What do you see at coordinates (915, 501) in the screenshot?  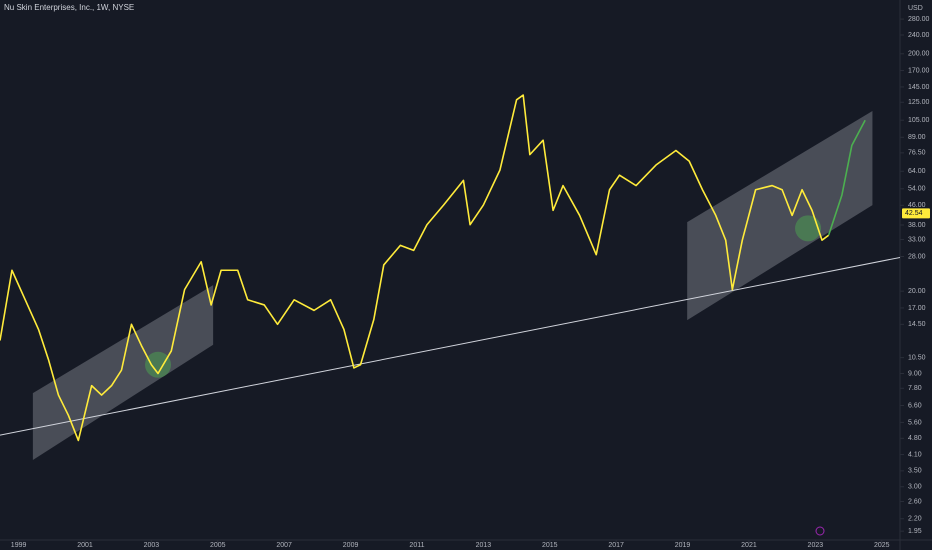 I see `y-tick-label: 2.60` at bounding box center [915, 501].